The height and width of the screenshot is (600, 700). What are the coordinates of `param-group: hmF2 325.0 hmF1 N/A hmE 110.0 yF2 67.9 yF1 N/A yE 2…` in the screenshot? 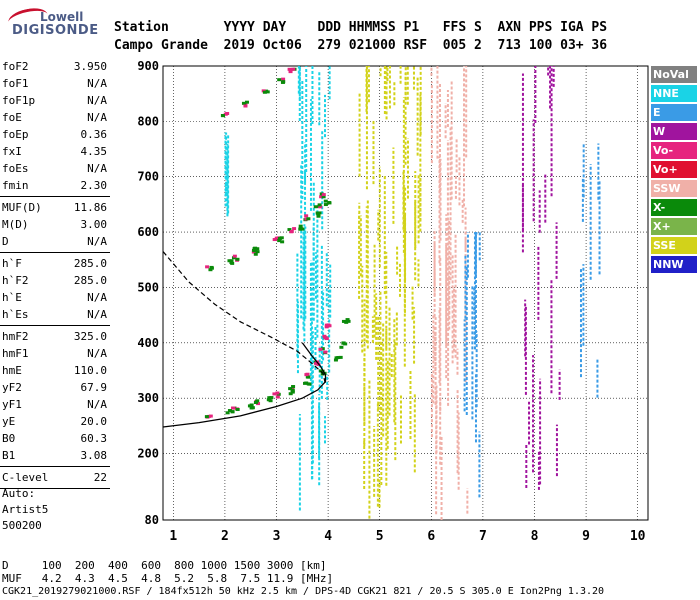 It's located at (55, 397).